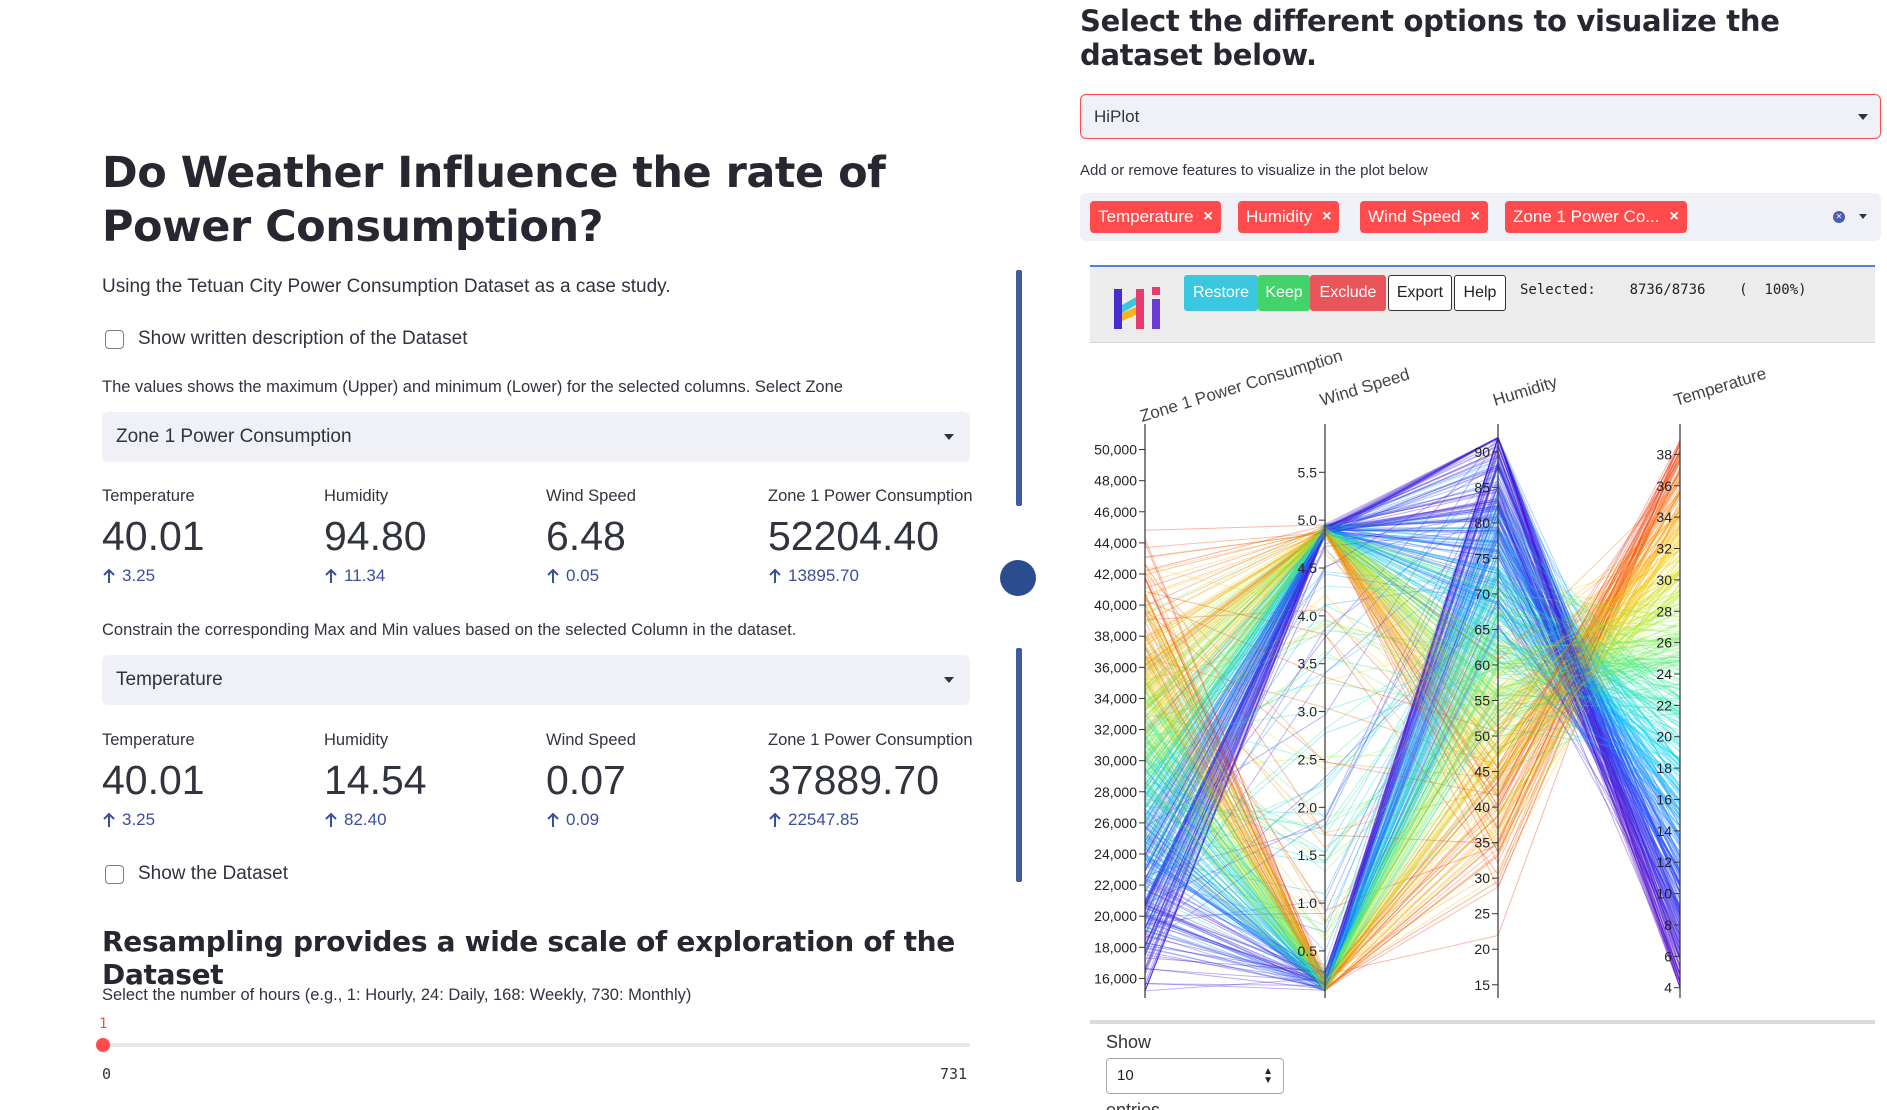 This screenshot has width=1887, height=1110. I want to click on tick-label: 3.5, so click(1308, 664).